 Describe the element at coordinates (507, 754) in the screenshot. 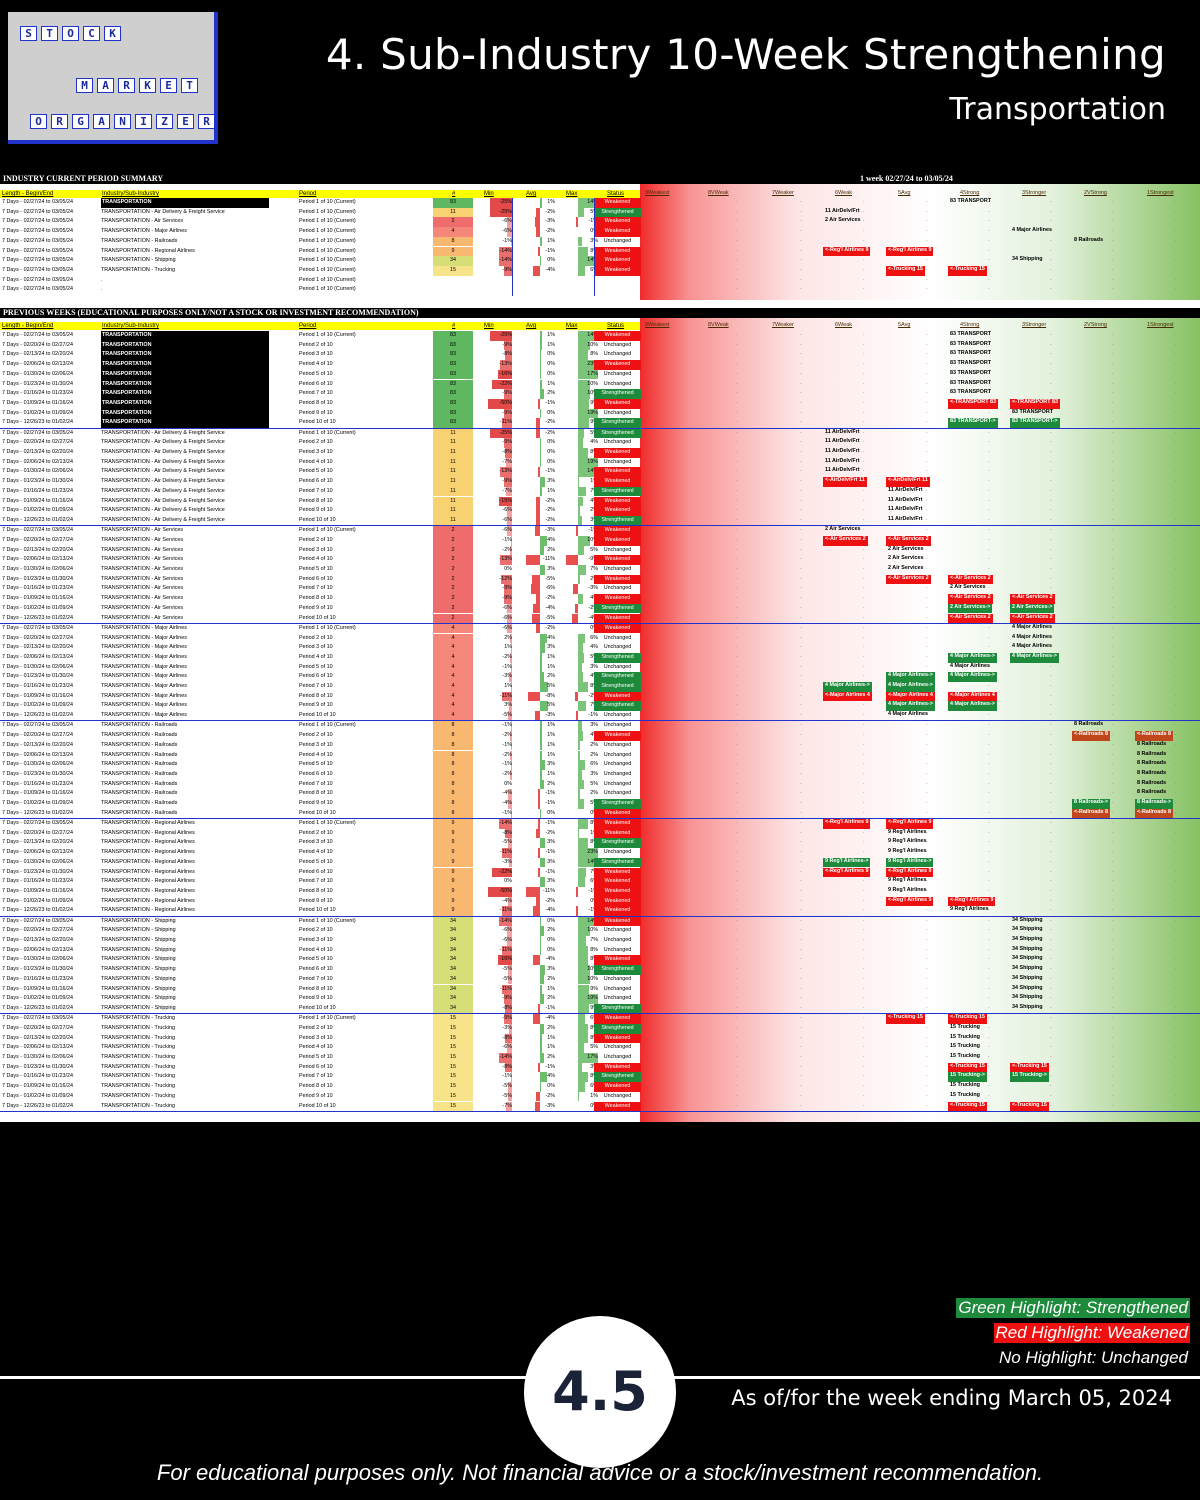

I see `min-cell: -2%` at that location.